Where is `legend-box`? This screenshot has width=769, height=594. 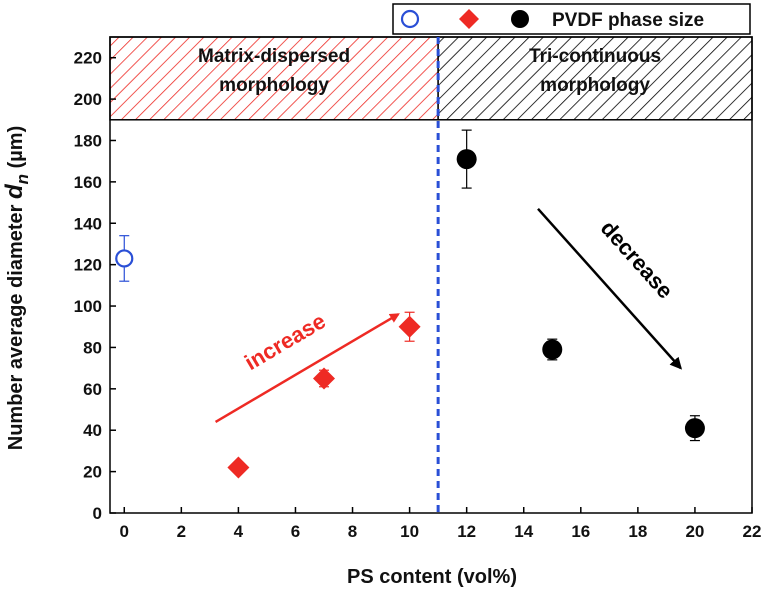 legend-box is located at coordinates (571, 19).